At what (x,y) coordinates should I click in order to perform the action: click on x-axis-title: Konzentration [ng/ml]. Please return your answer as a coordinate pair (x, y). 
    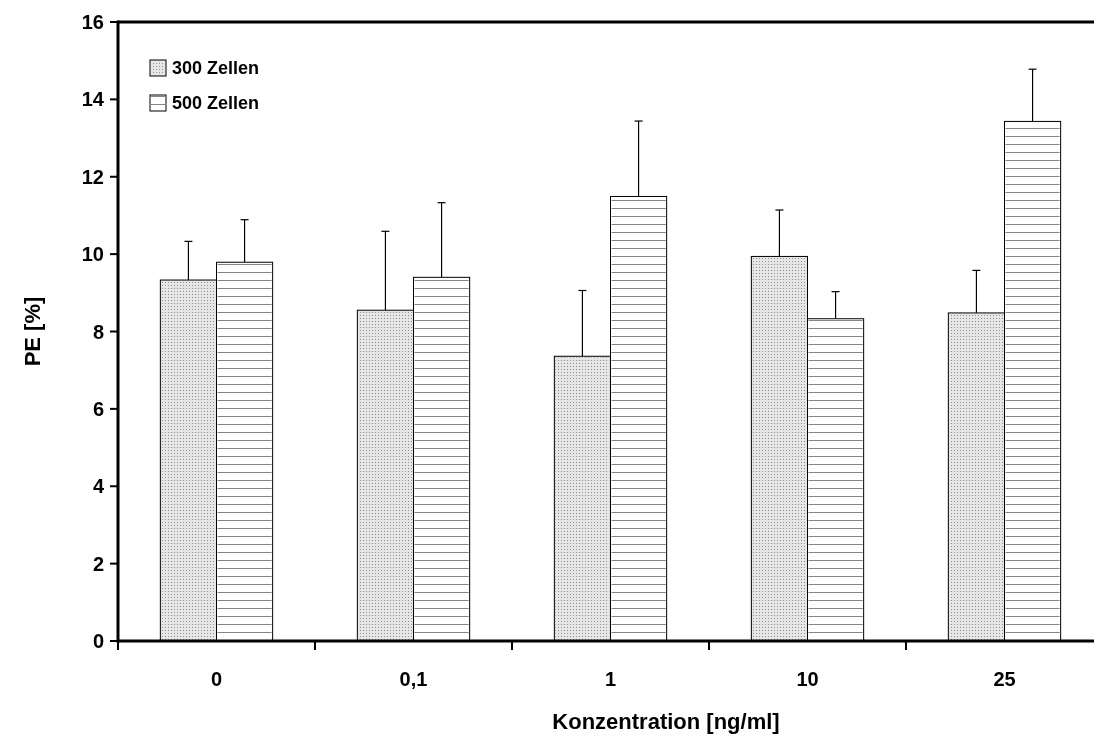
    Looking at the image, I should click on (666, 721).